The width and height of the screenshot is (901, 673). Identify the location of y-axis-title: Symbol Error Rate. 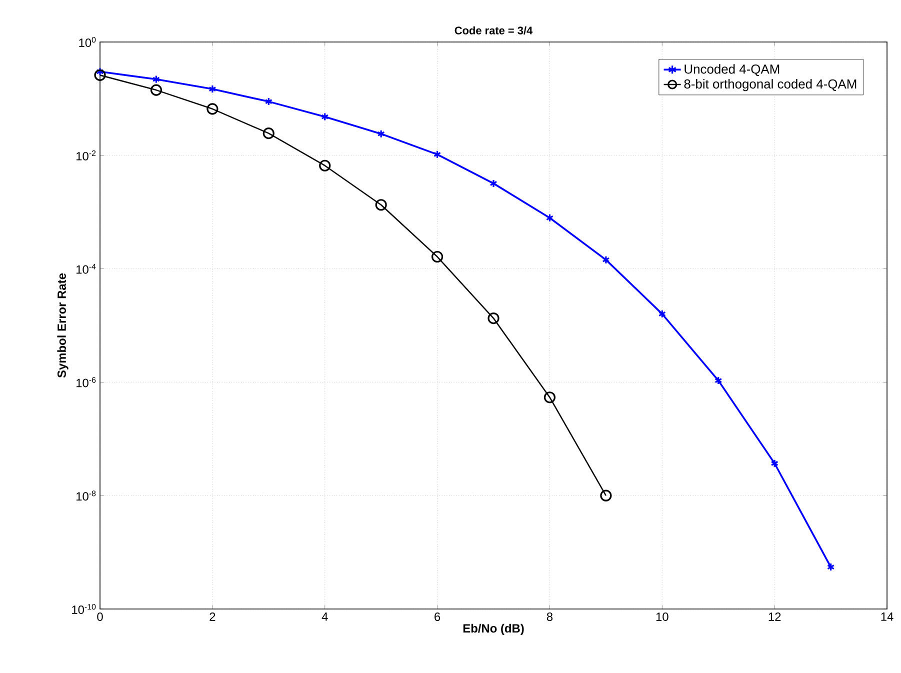
(62, 325).